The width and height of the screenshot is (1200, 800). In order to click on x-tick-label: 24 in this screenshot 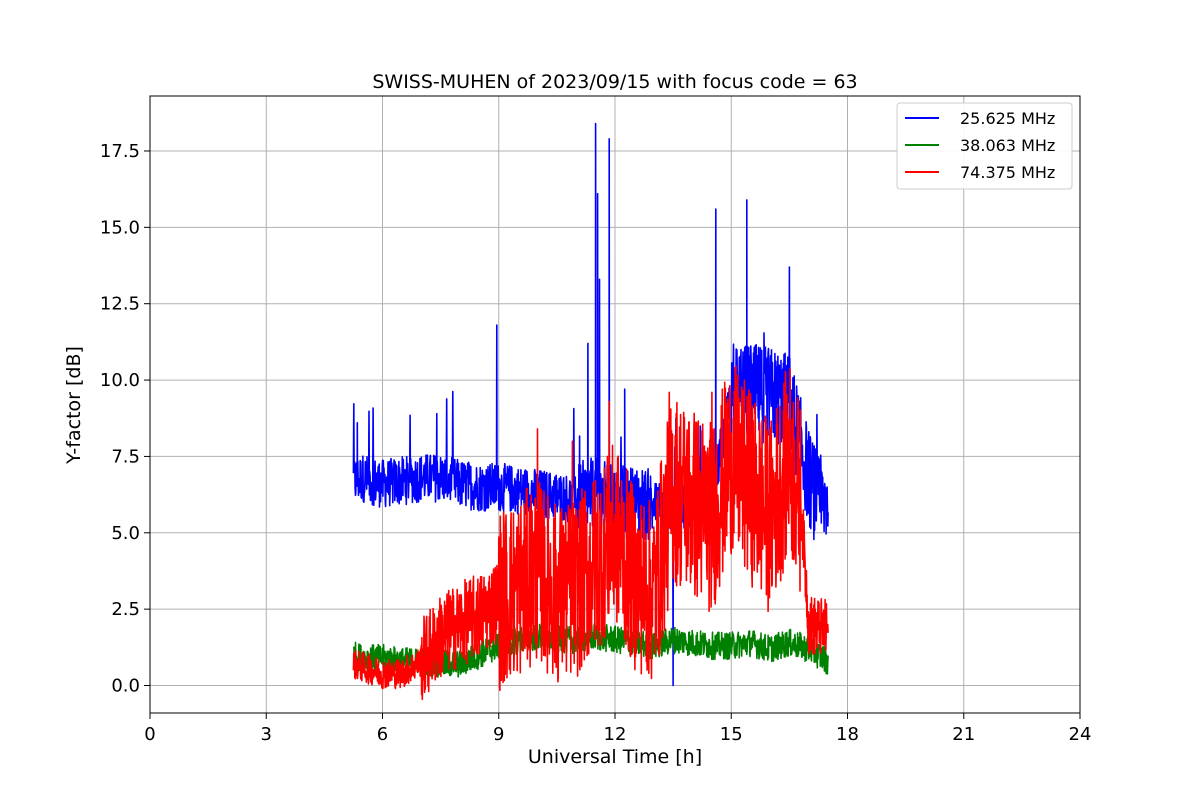, I will do `click(1080, 734)`.